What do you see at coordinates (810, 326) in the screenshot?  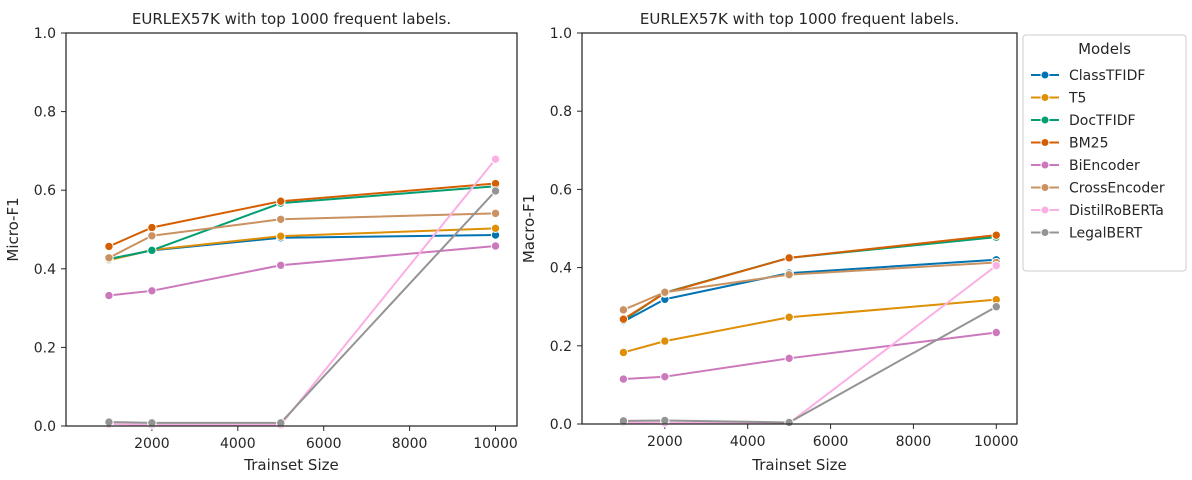 I see `series-line-t5` at bounding box center [810, 326].